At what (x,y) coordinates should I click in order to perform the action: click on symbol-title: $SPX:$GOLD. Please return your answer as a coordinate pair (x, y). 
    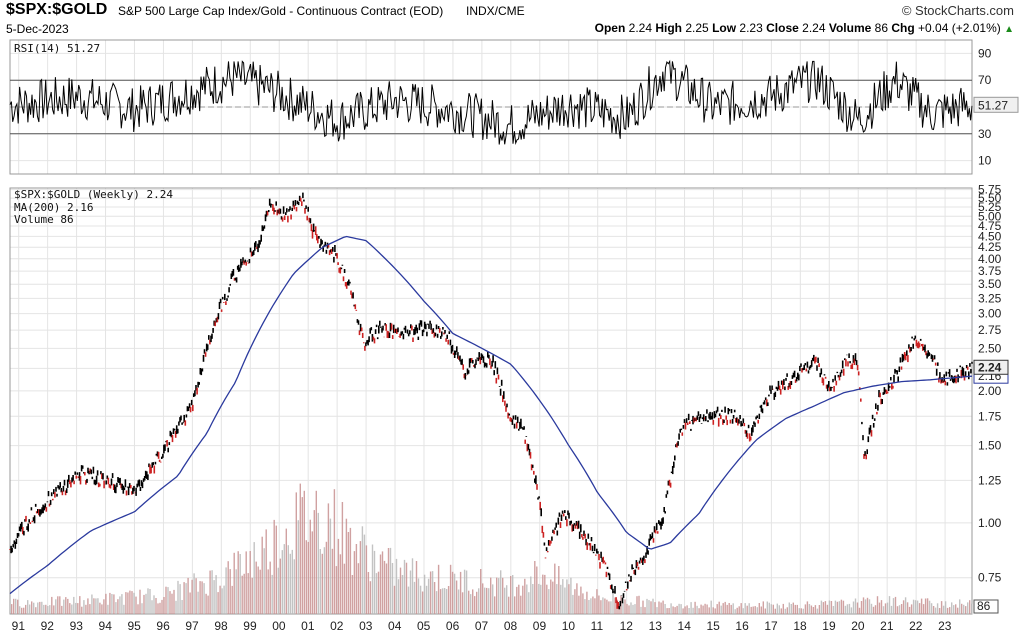
    Looking at the image, I should click on (57, 9).